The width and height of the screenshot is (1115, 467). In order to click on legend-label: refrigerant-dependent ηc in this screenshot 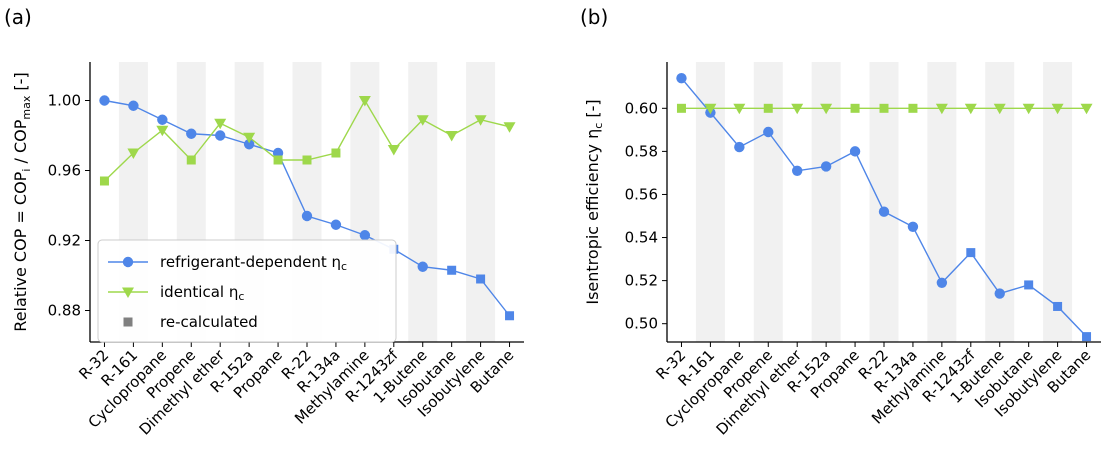, I will do `click(253, 263)`.